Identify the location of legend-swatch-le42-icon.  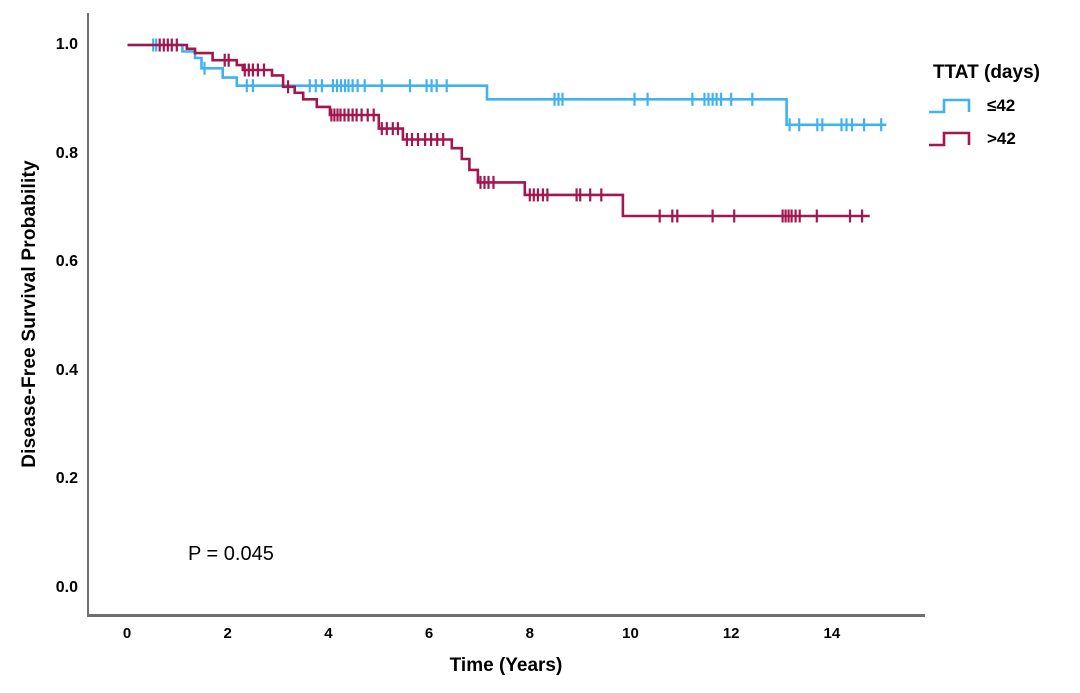
(950, 106).